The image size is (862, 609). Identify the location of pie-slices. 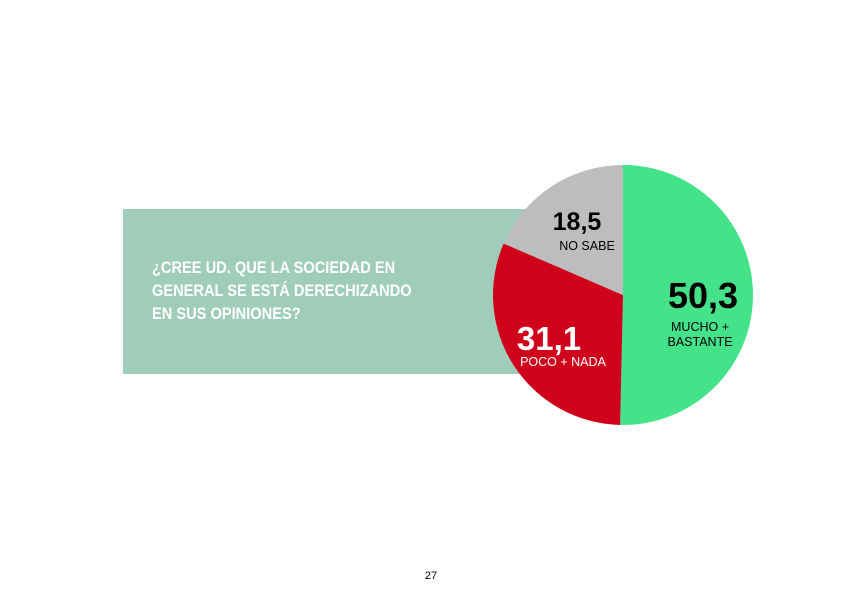
(622, 295).